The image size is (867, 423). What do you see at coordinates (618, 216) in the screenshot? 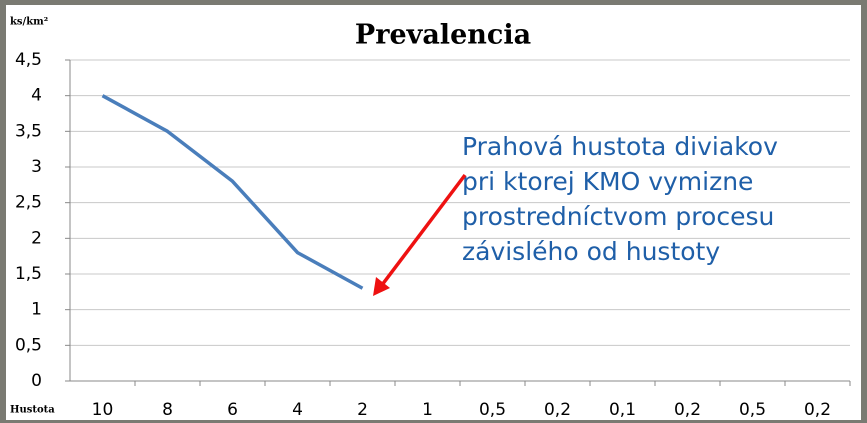
I see `annotation-line: prostredníctvom procesu` at bounding box center [618, 216].